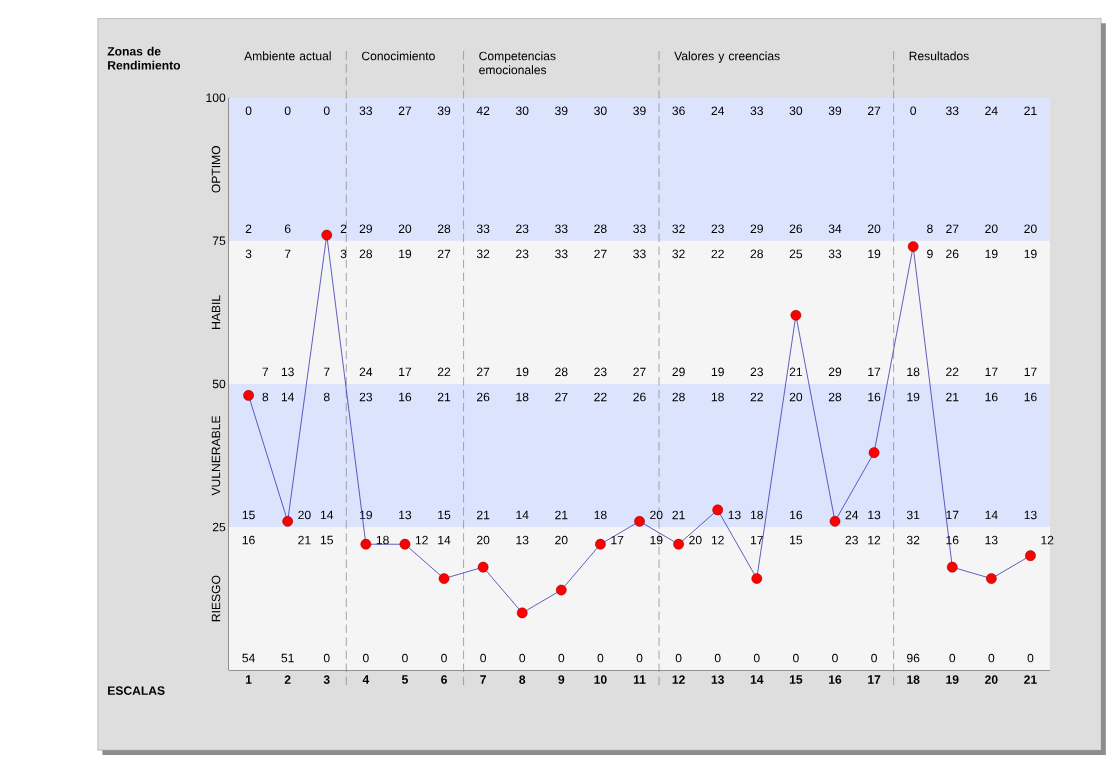  Describe the element at coordinates (219, 241) in the screenshot. I see `y-tick-label: 75` at that location.